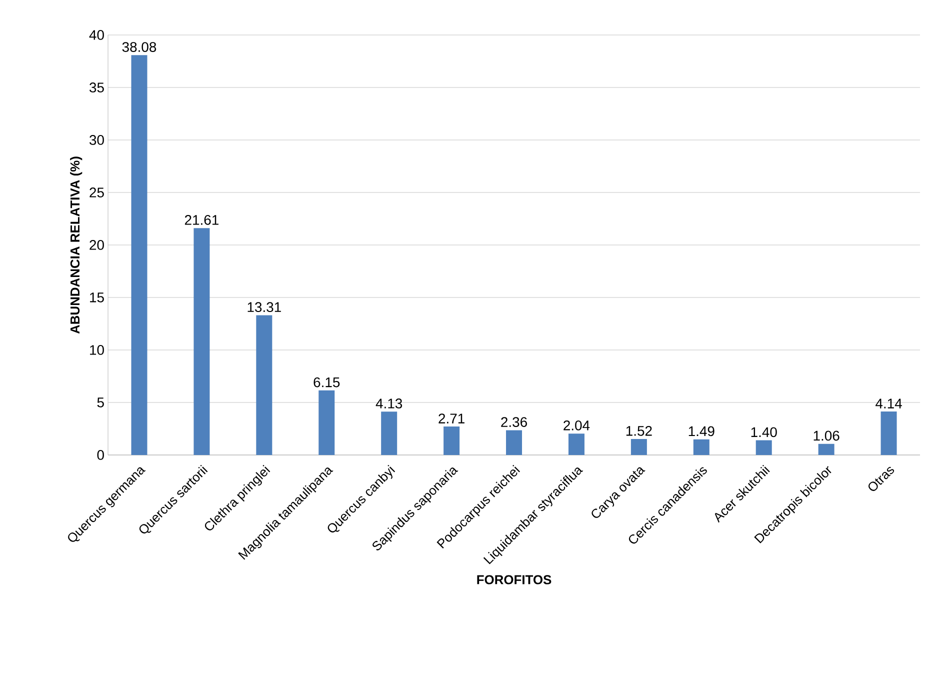 Image resolution: width=925 pixels, height=686 pixels. I want to click on y-tick-label: 40, so click(96, 35).